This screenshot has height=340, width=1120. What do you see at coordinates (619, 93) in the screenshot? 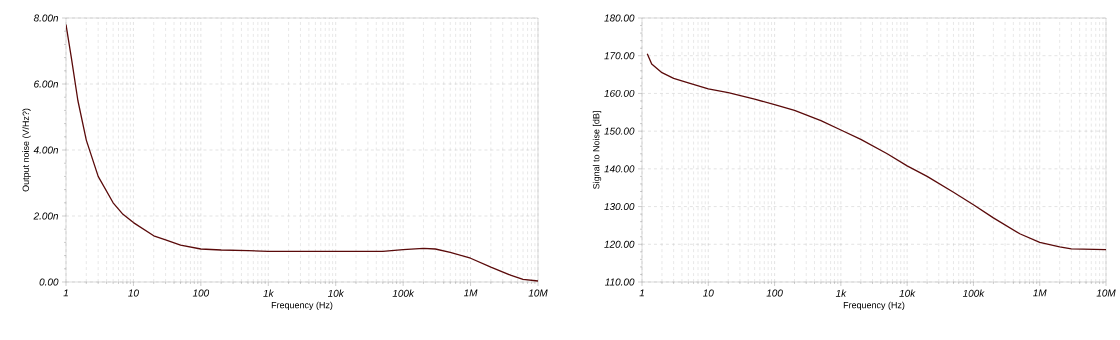
I see `y-tick-label: 160.00` at bounding box center [619, 93].